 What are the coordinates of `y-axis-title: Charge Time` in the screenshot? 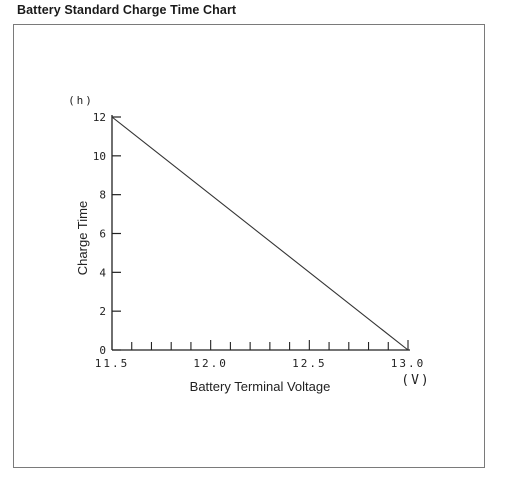 It's located at (82, 238).